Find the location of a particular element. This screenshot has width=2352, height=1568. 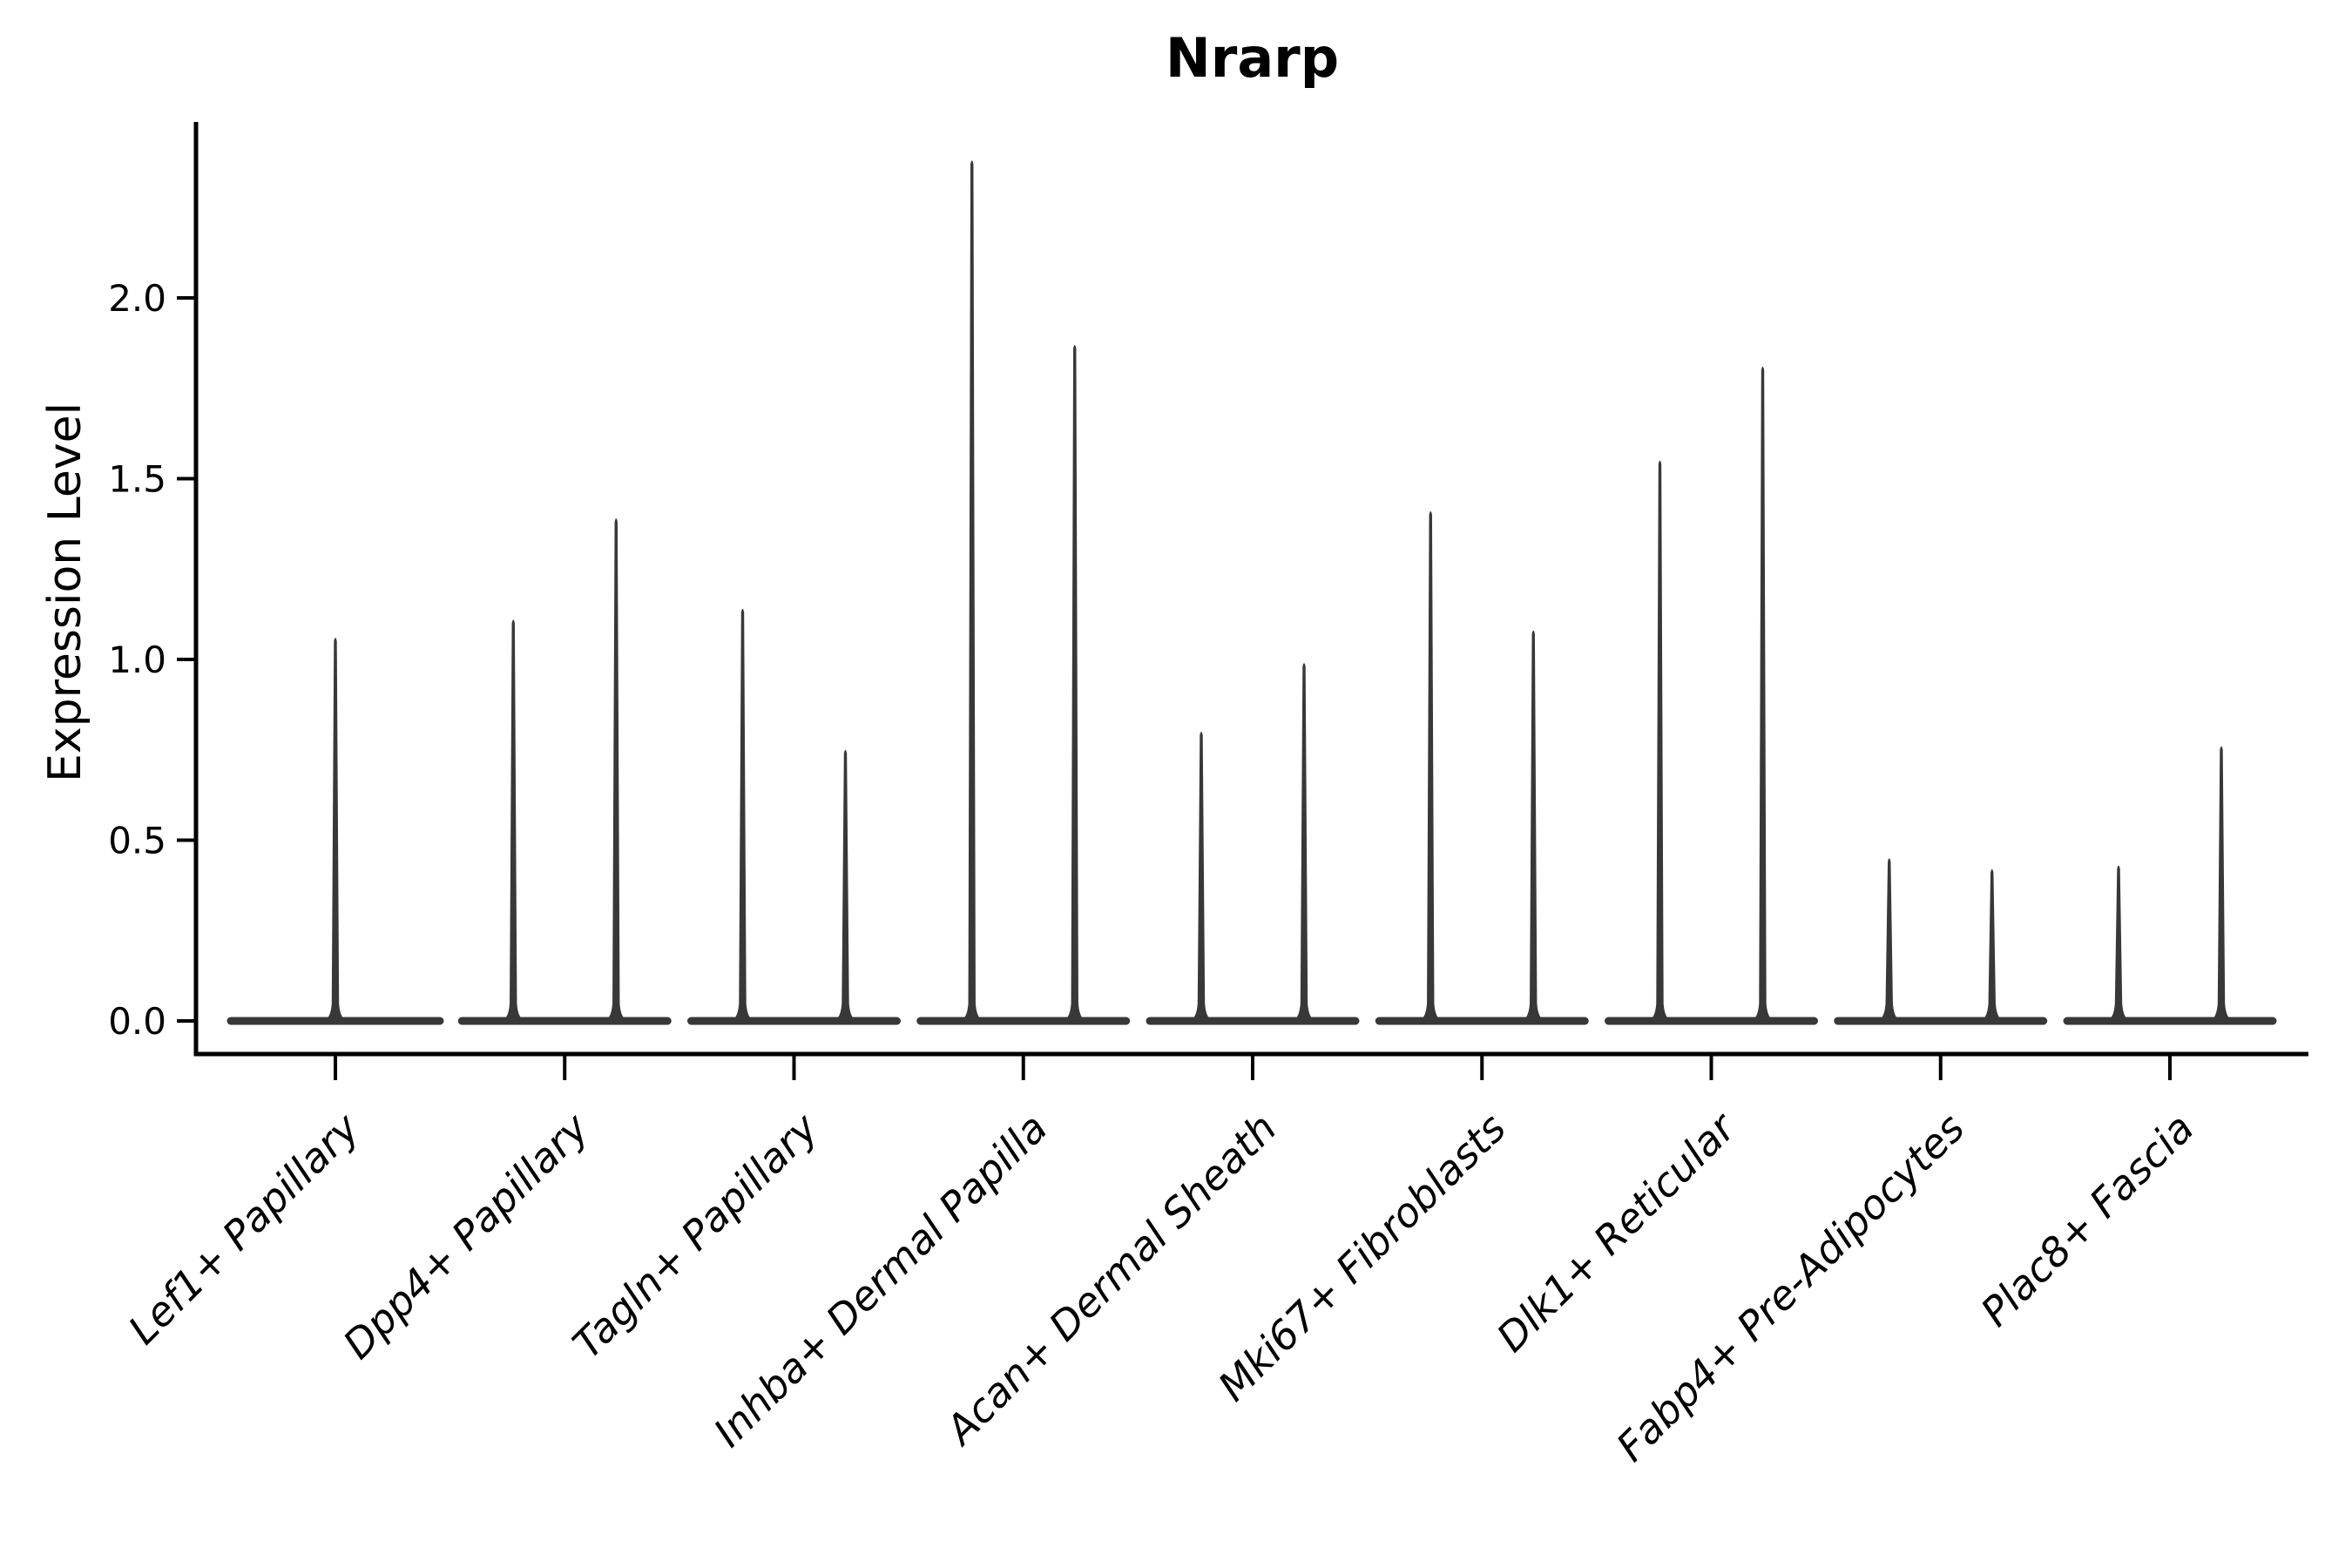

x-tick-label: Dpp4+ Papillary is located at coordinates (466, 1236).